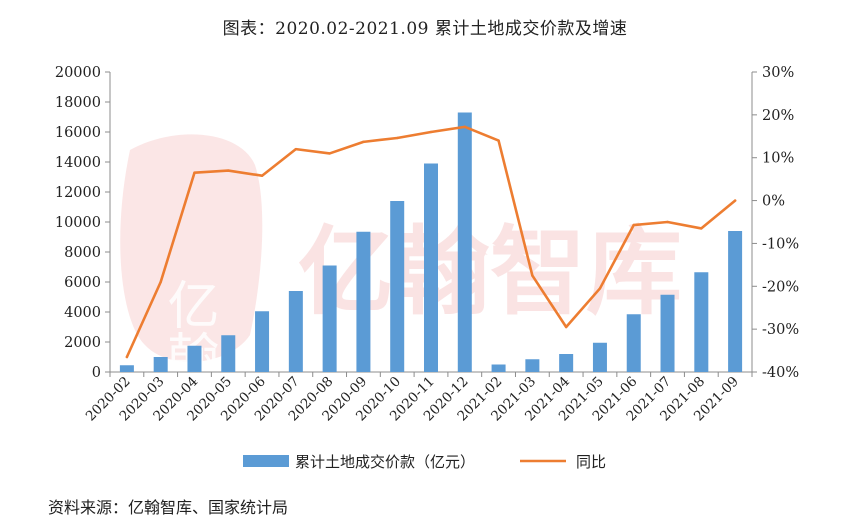 The height and width of the screenshot is (527, 850). What do you see at coordinates (778, 73) in the screenshot?
I see `y-right-tick-label: 30%` at bounding box center [778, 73].